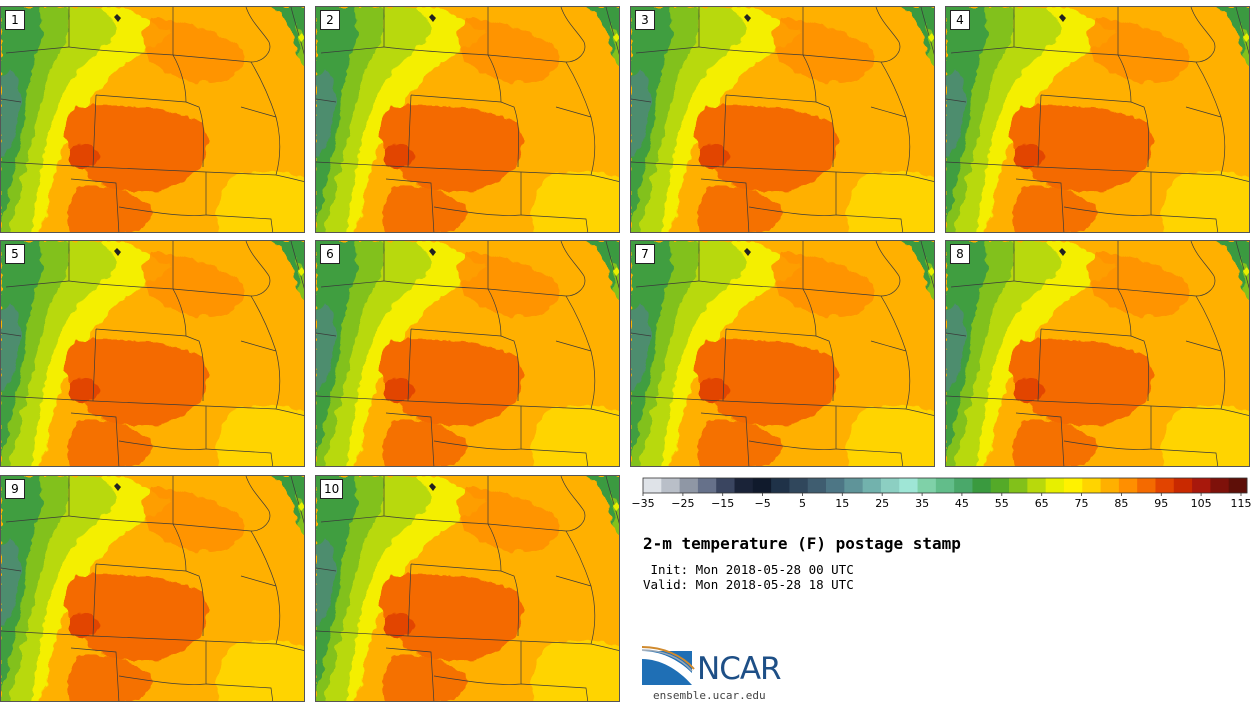 This screenshot has height=703, width=1260. What do you see at coordinates (1002, 503) in the screenshot?
I see `colorbar-tick-label: 55` at bounding box center [1002, 503].